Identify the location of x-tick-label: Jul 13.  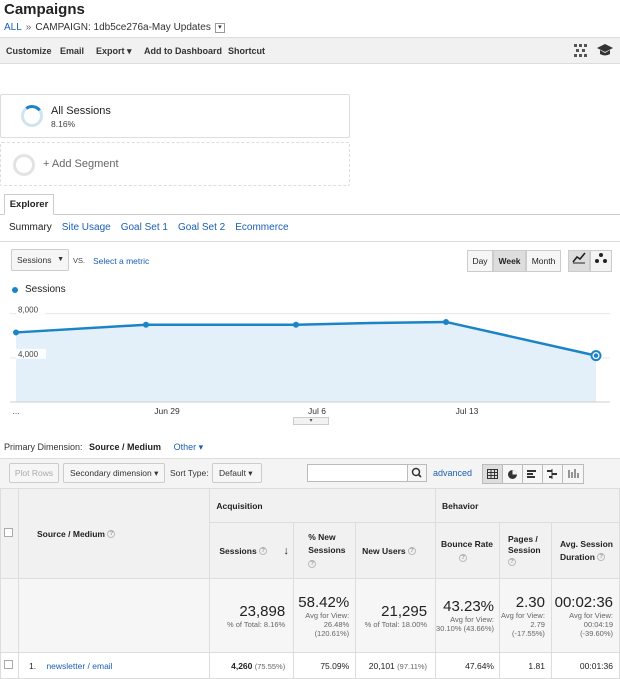
(467, 411).